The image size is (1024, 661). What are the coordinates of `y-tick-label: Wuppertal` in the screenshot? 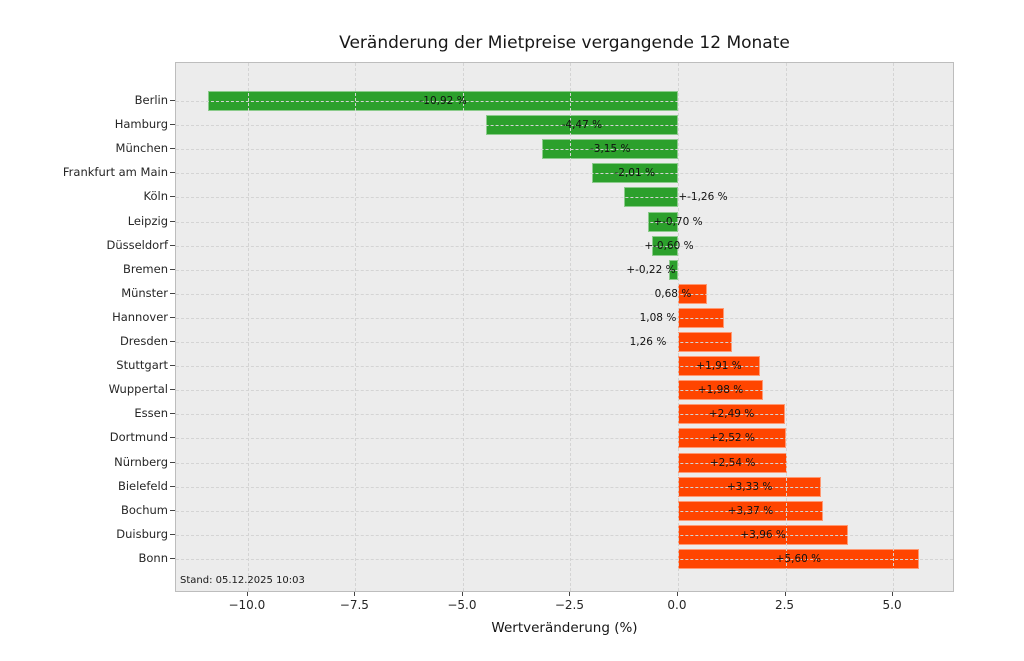 It's located at (138, 389).